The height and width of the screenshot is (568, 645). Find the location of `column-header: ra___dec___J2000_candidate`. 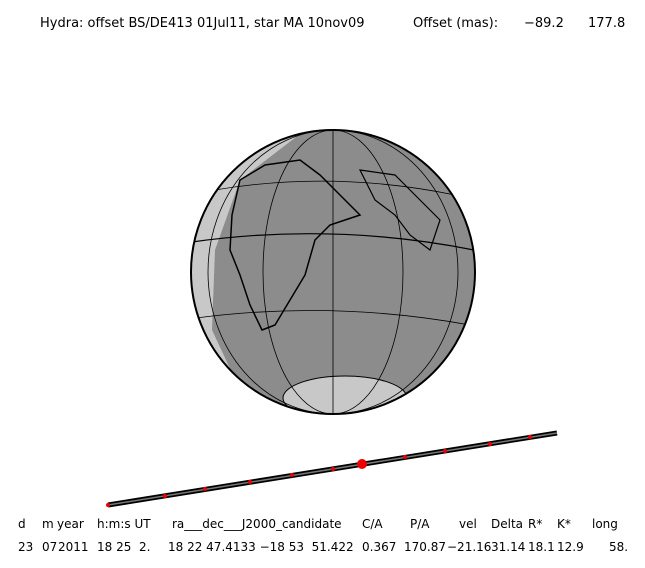

column-header: ra___dec___J2000_candidate is located at coordinates (257, 524).